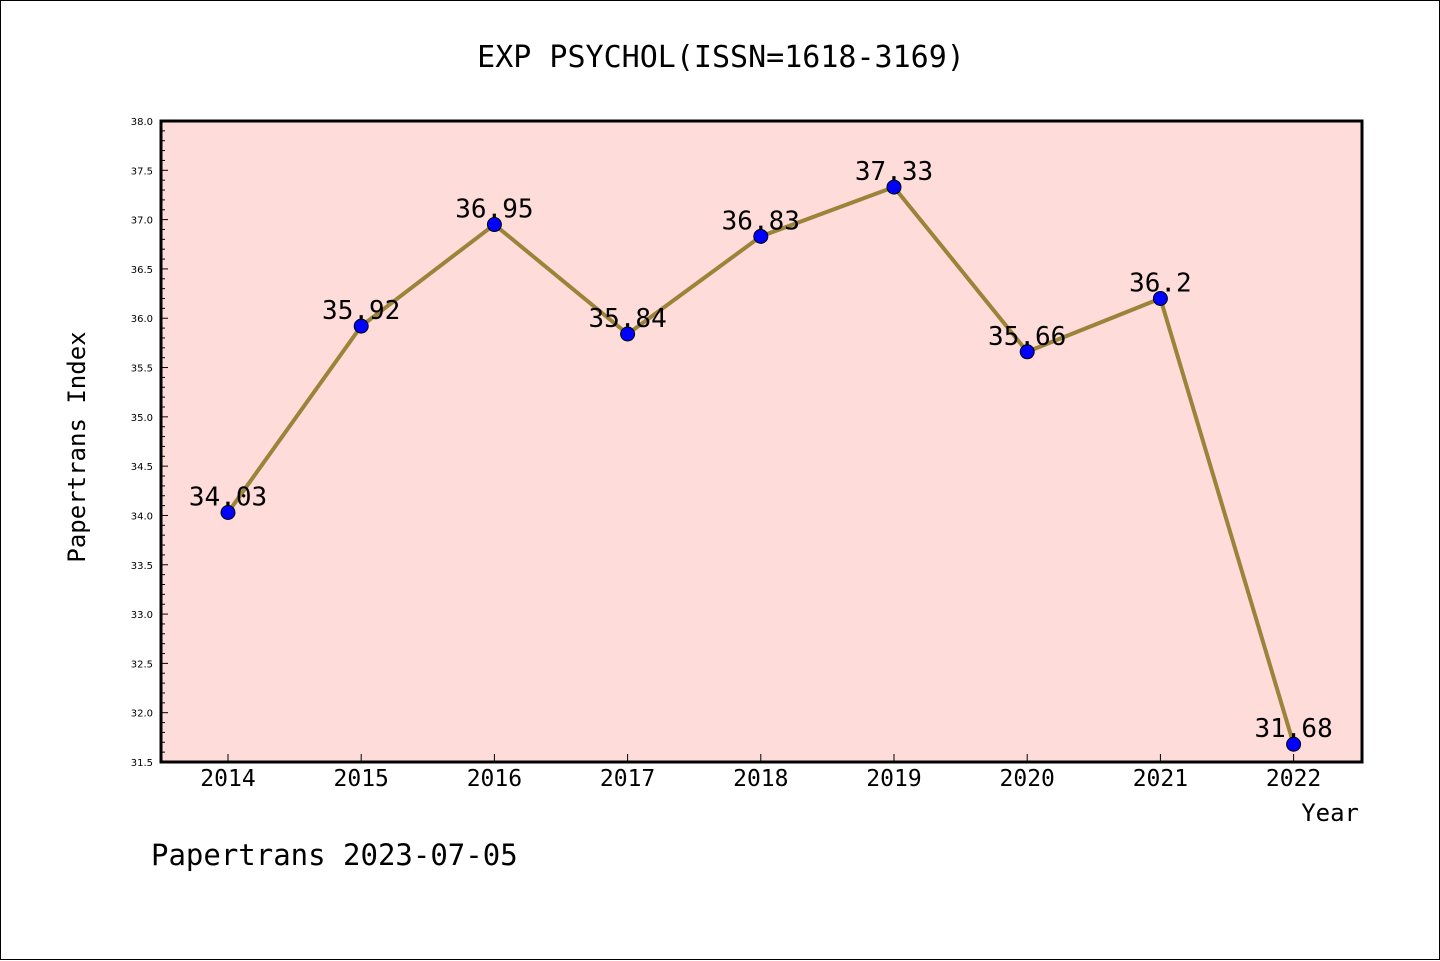  Describe the element at coordinates (494, 779) in the screenshot. I see `x-tick-label: 2016` at that location.